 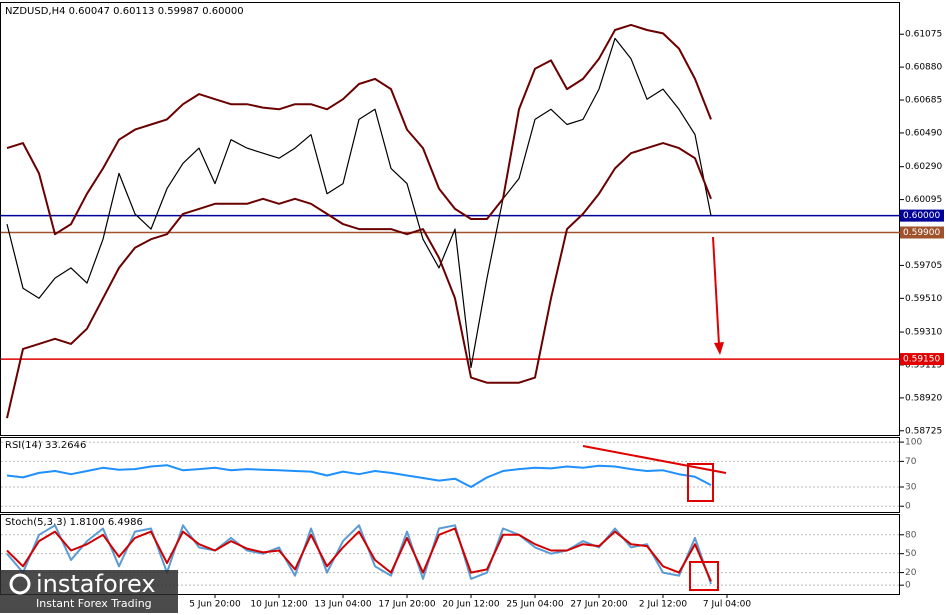 I want to click on logo-tagline: Instant Forex Trading, so click(x=94, y=603).